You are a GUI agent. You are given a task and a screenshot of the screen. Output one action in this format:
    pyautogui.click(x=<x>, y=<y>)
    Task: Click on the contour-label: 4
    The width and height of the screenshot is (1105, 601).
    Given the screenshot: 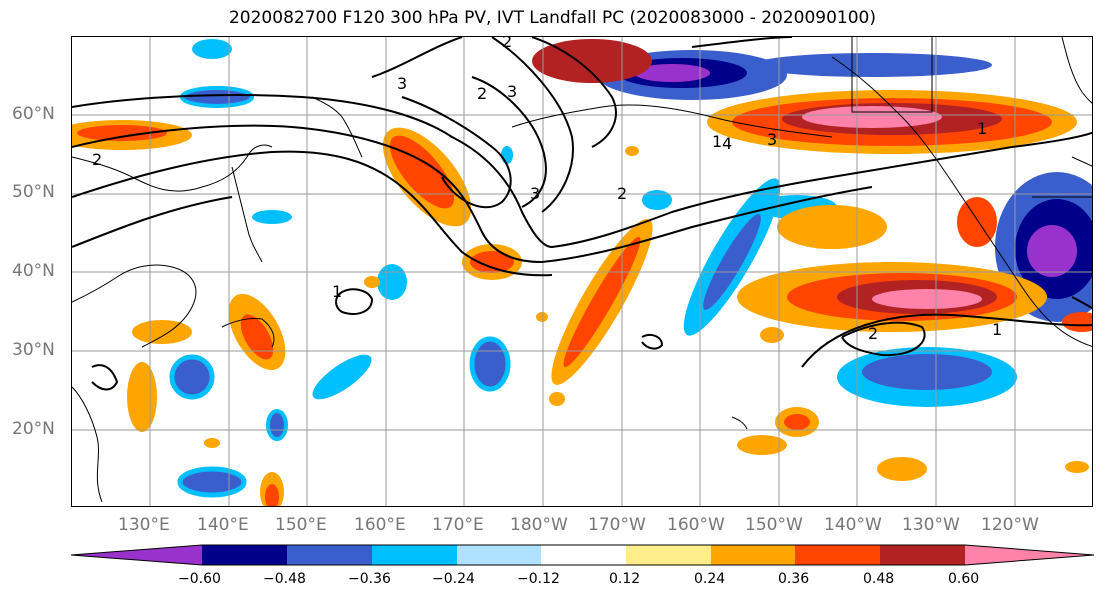 What is the action you would take?
    pyautogui.click(x=727, y=143)
    